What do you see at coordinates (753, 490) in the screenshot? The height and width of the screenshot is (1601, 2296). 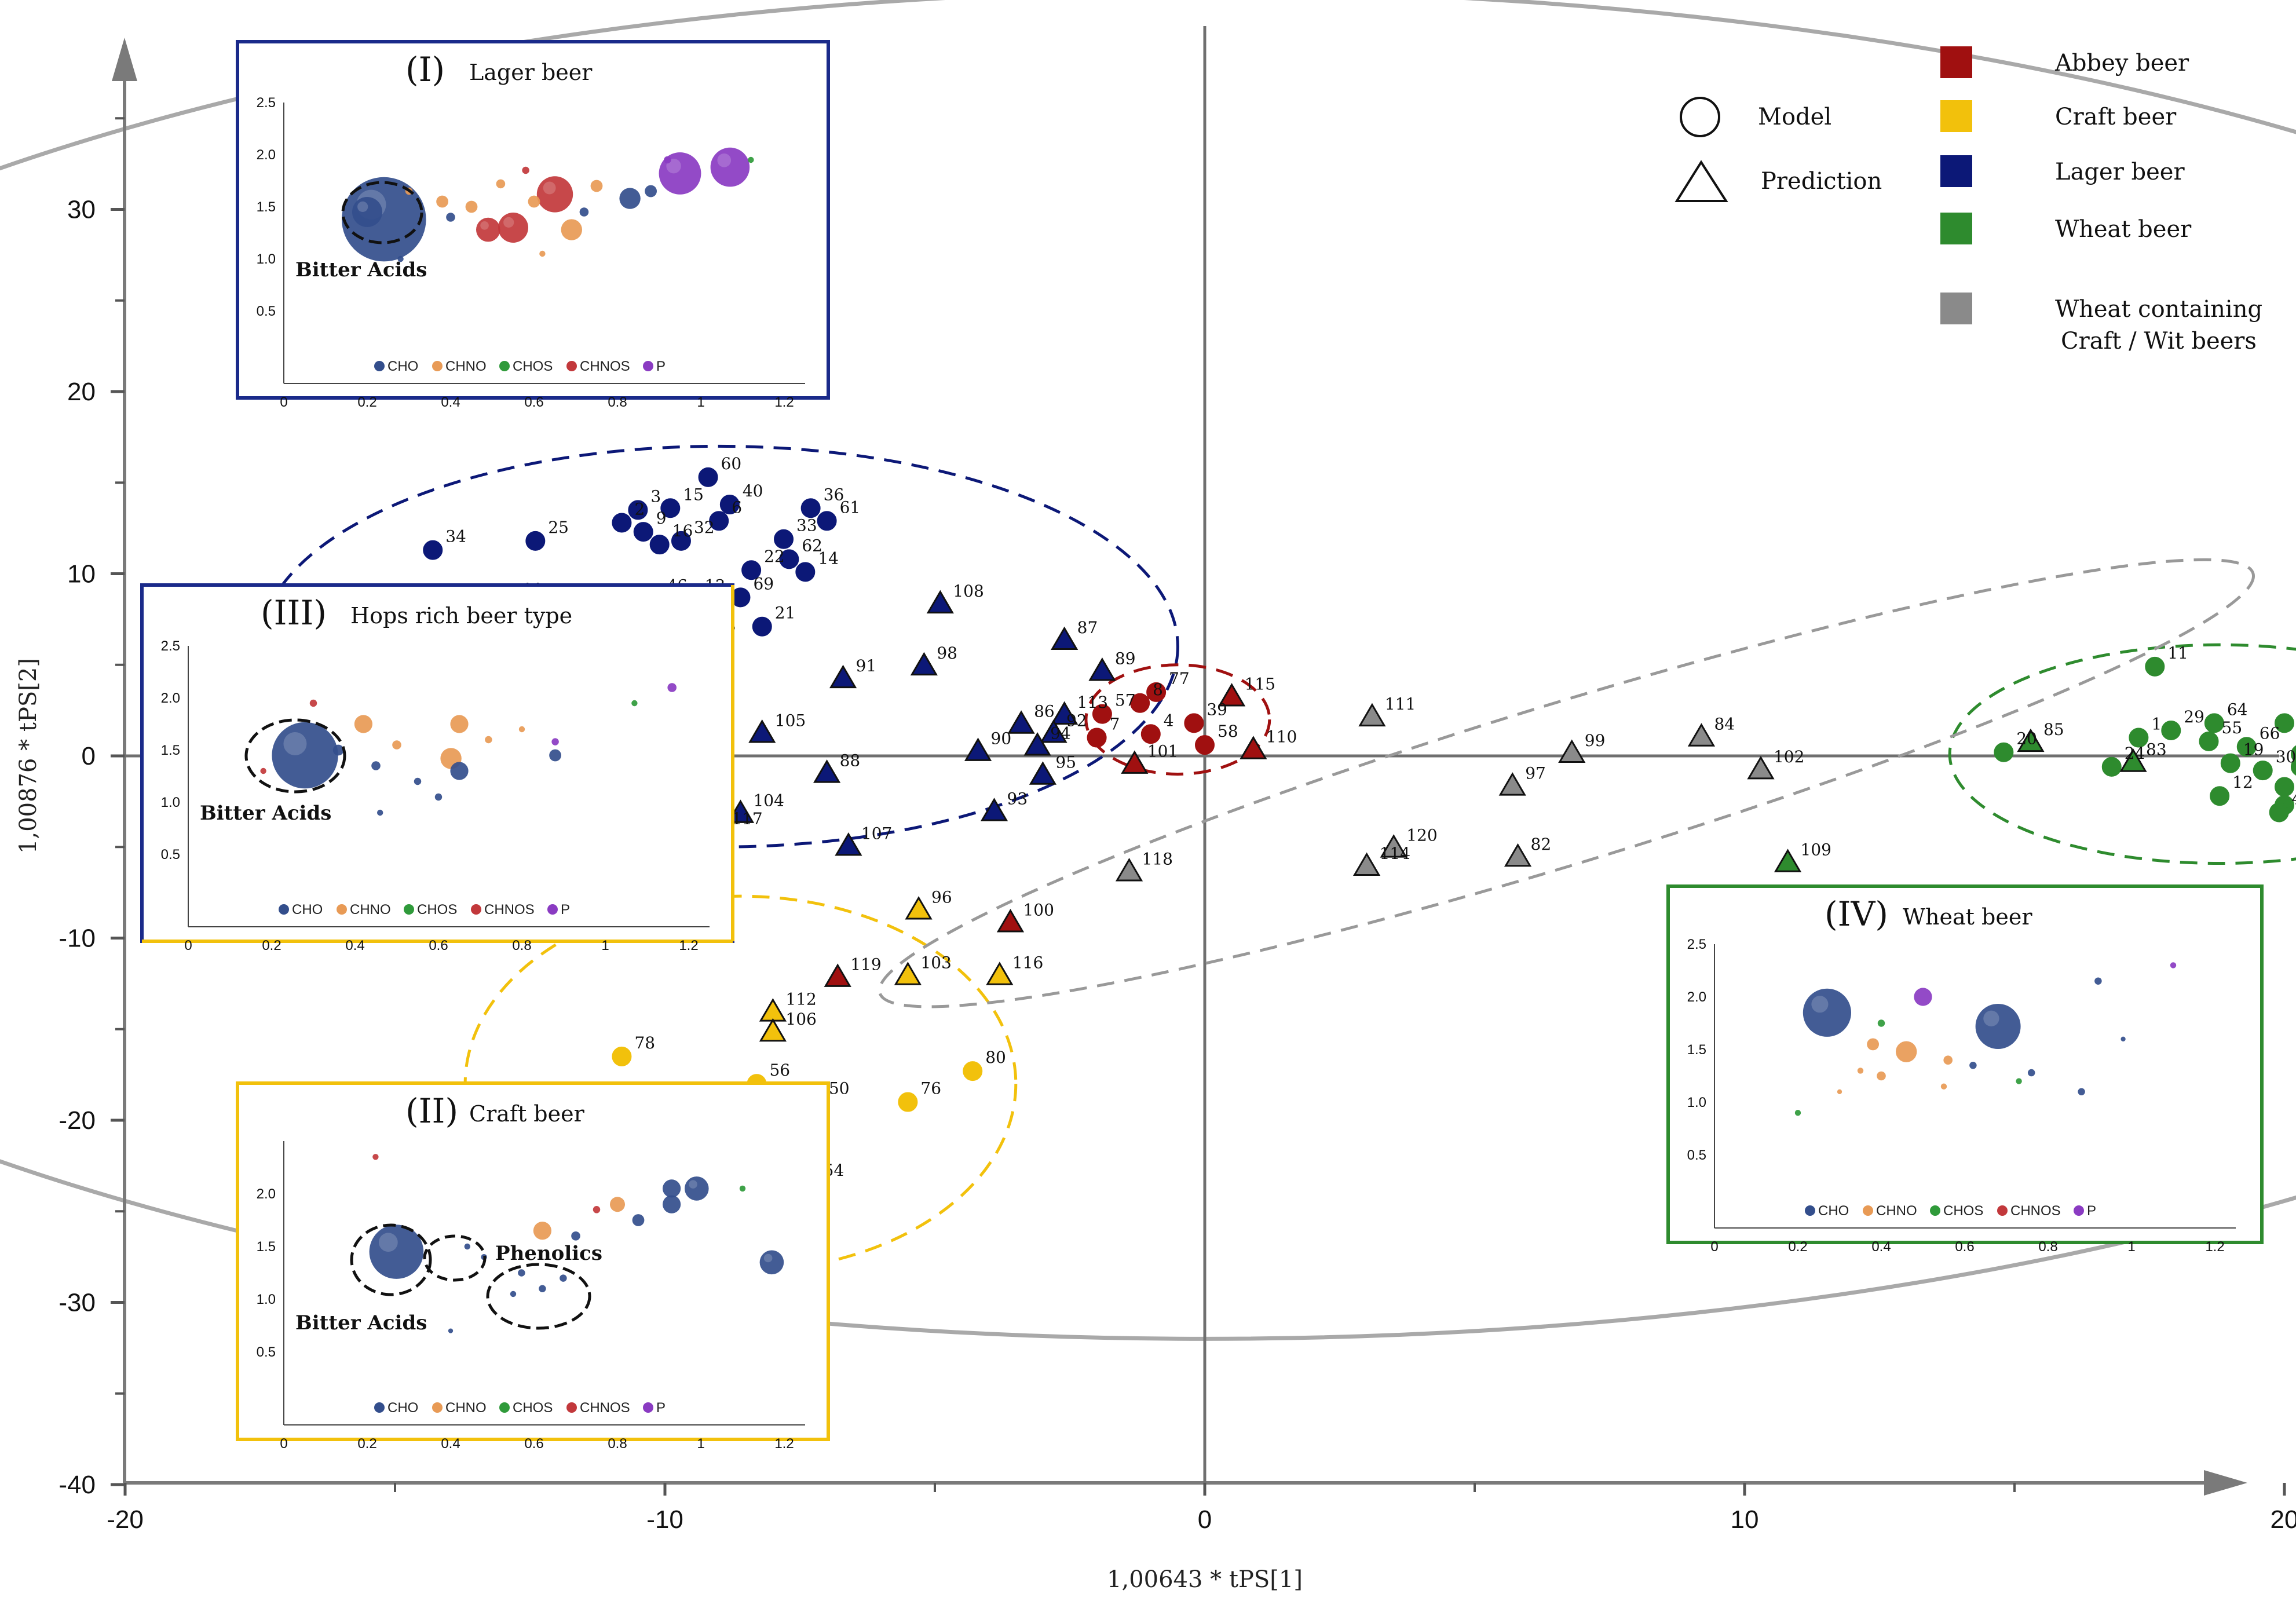 I see `point-label-40: 40` at bounding box center [753, 490].